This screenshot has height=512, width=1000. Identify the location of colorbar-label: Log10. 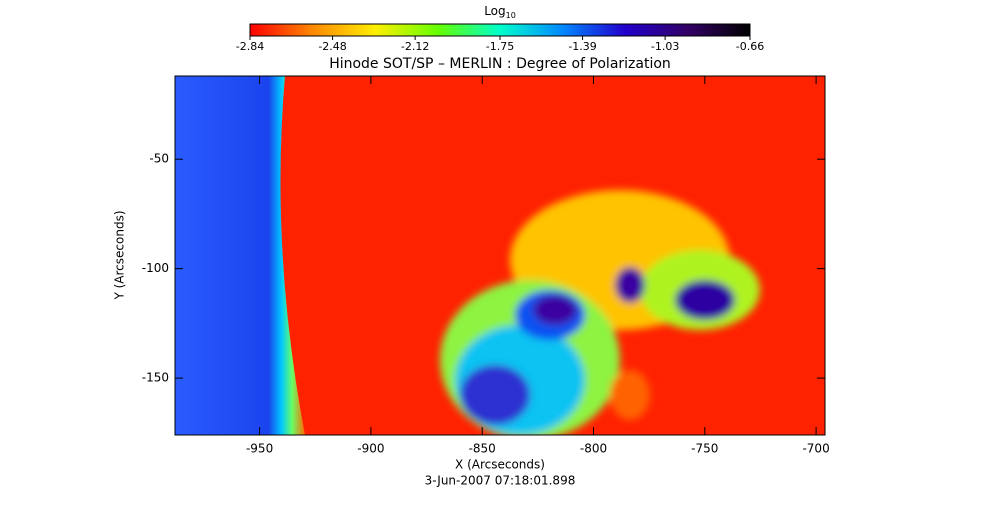
(500, 12).